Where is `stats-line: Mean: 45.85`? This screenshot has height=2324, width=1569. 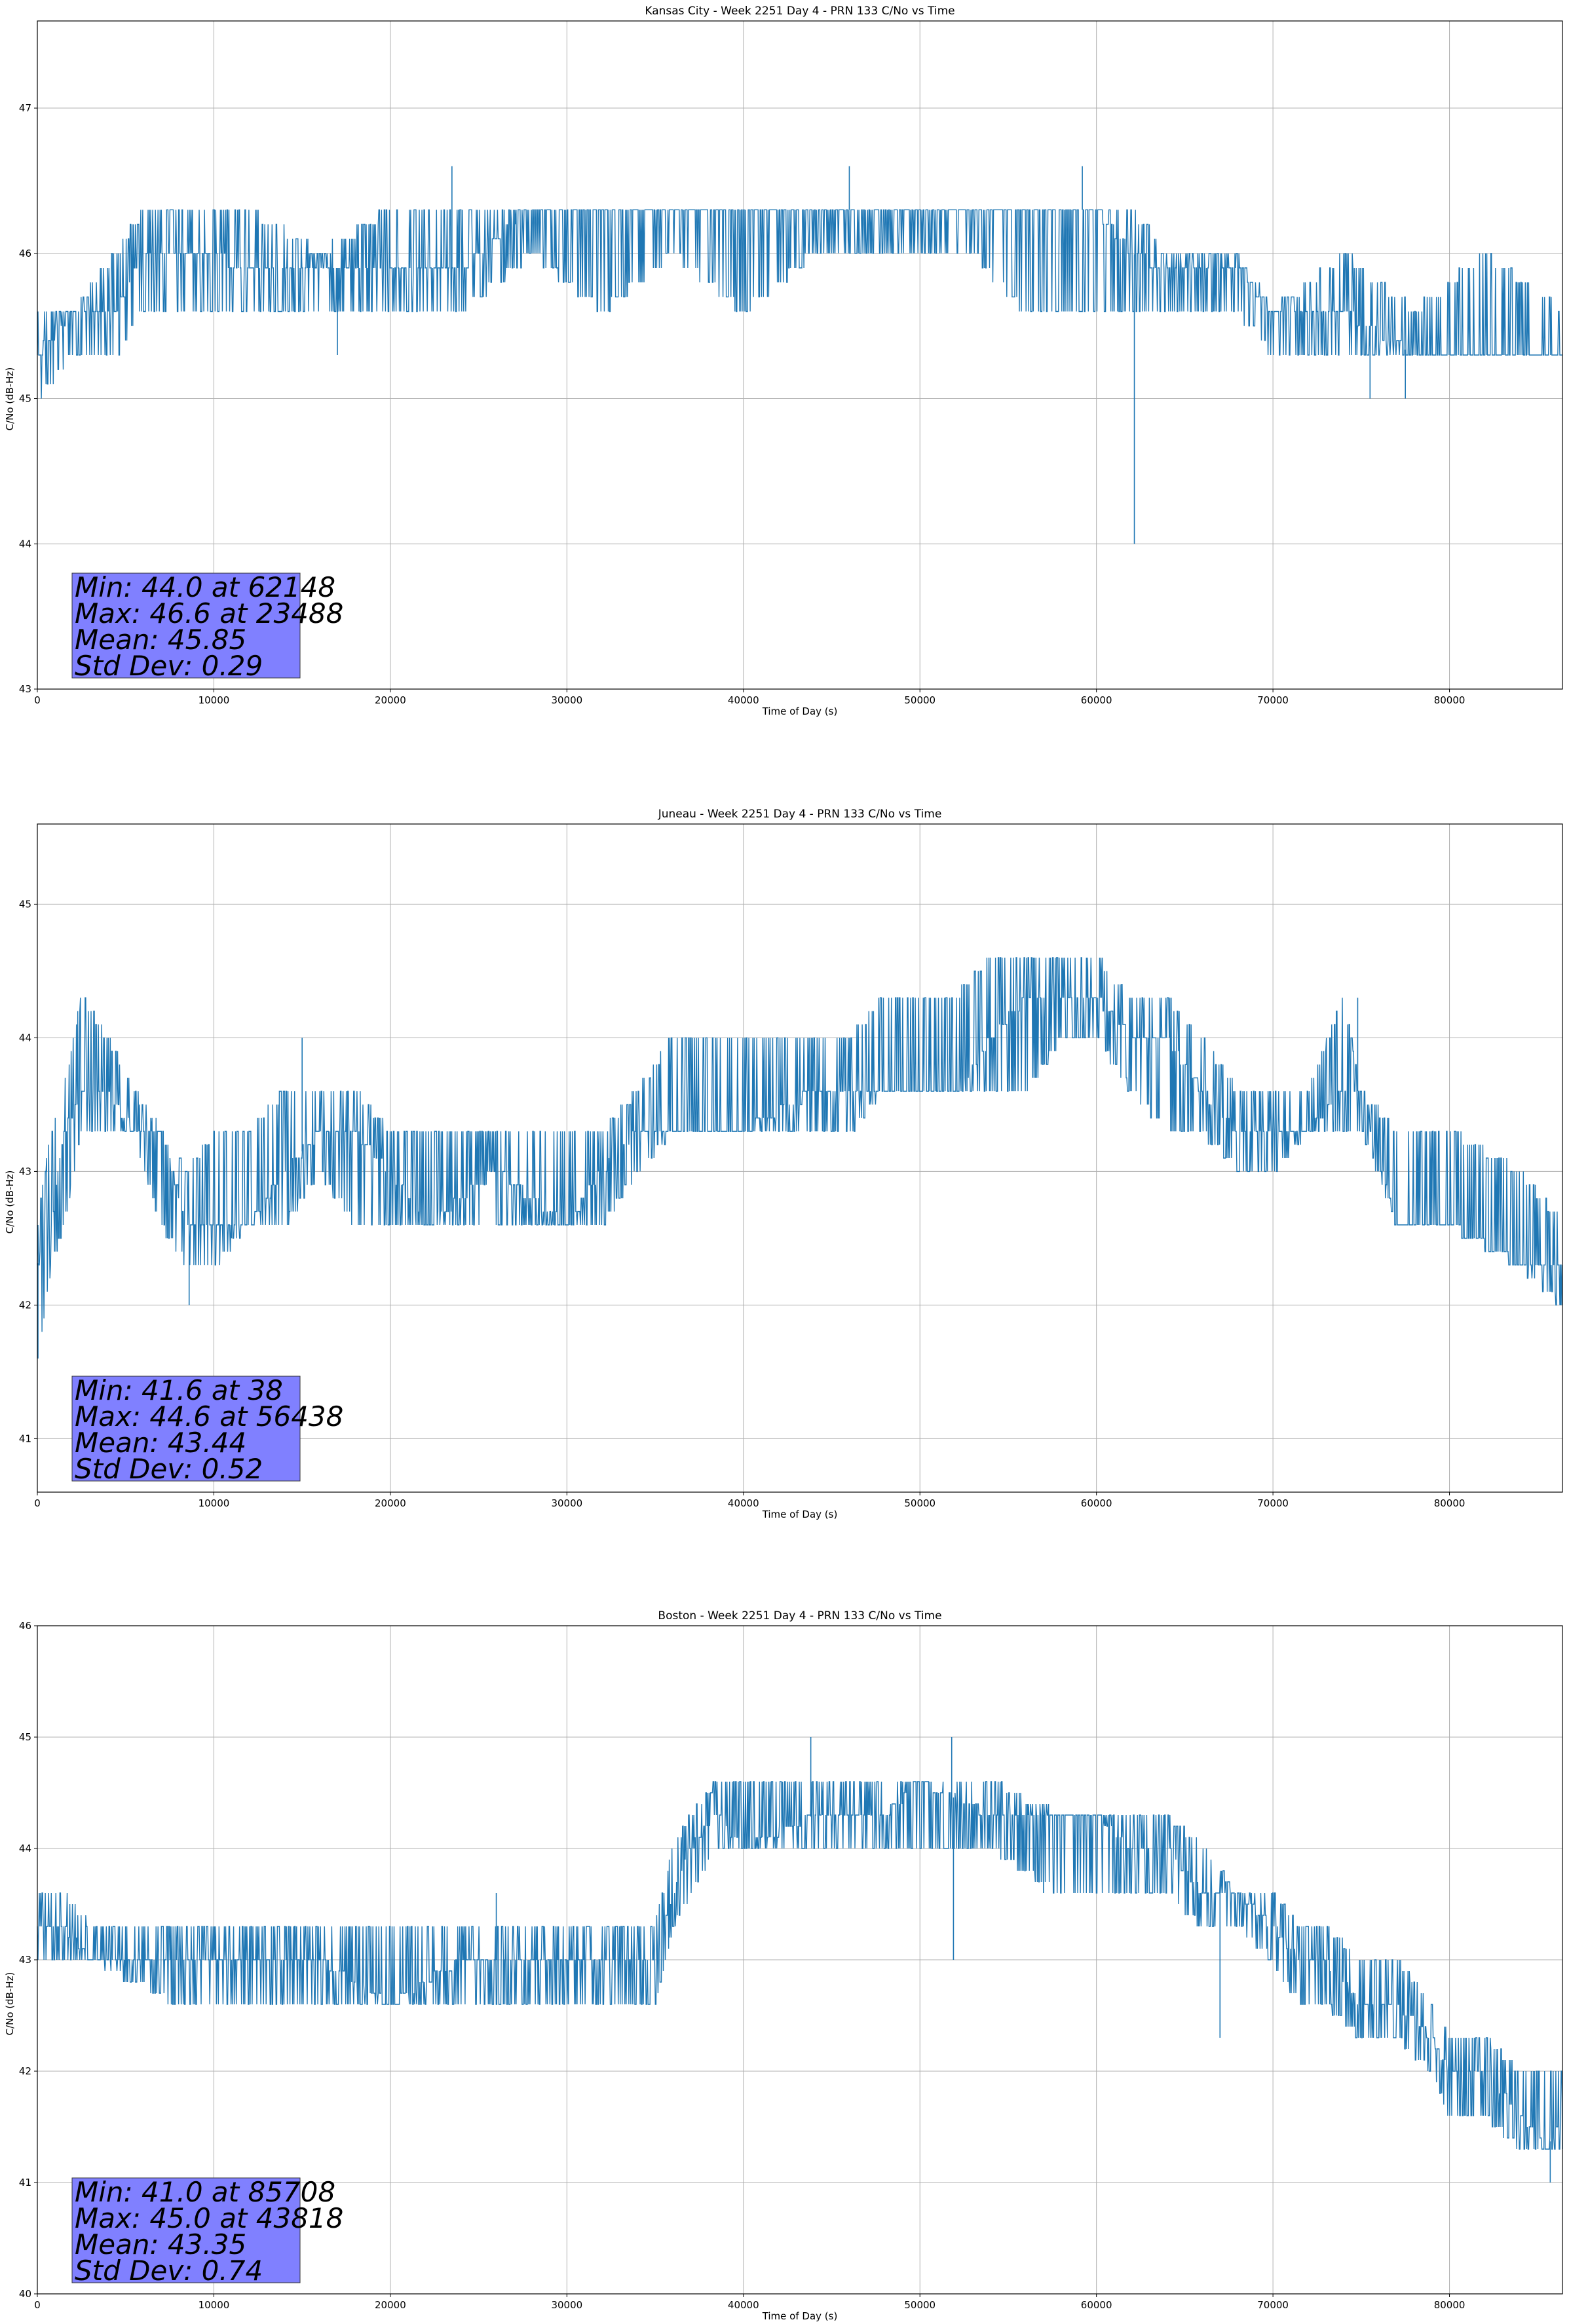 stats-line: Mean: 45.85 is located at coordinates (160, 640).